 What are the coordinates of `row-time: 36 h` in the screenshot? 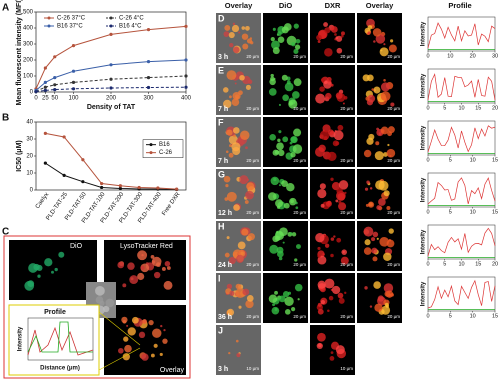 It's located at (225, 317).